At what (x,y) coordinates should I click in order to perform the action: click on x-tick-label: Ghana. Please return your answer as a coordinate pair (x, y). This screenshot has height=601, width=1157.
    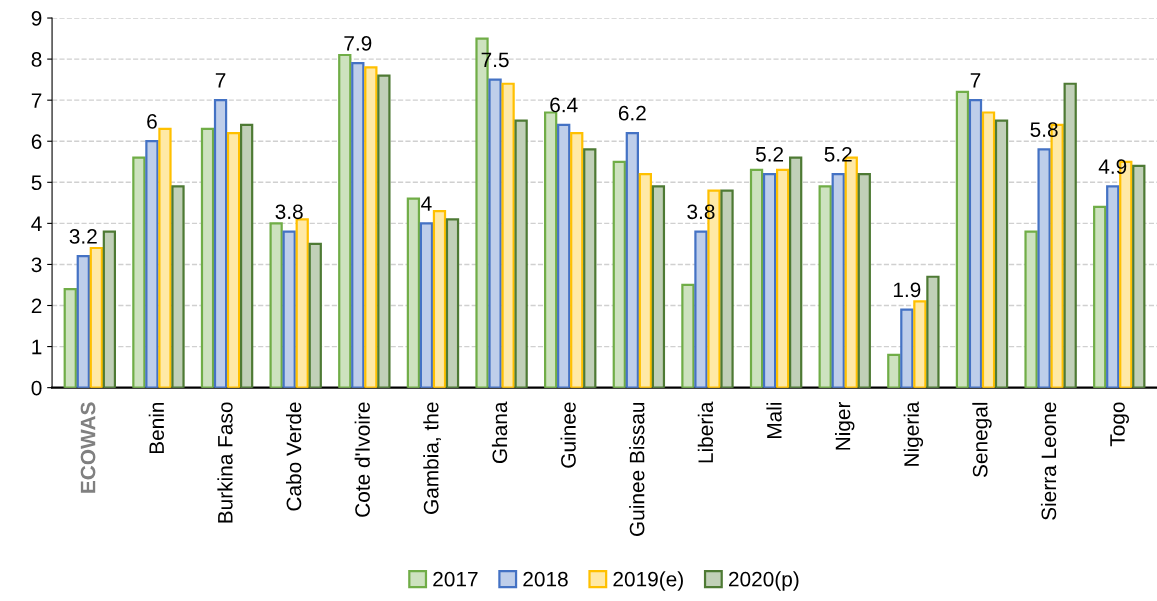
    Looking at the image, I should click on (499, 432).